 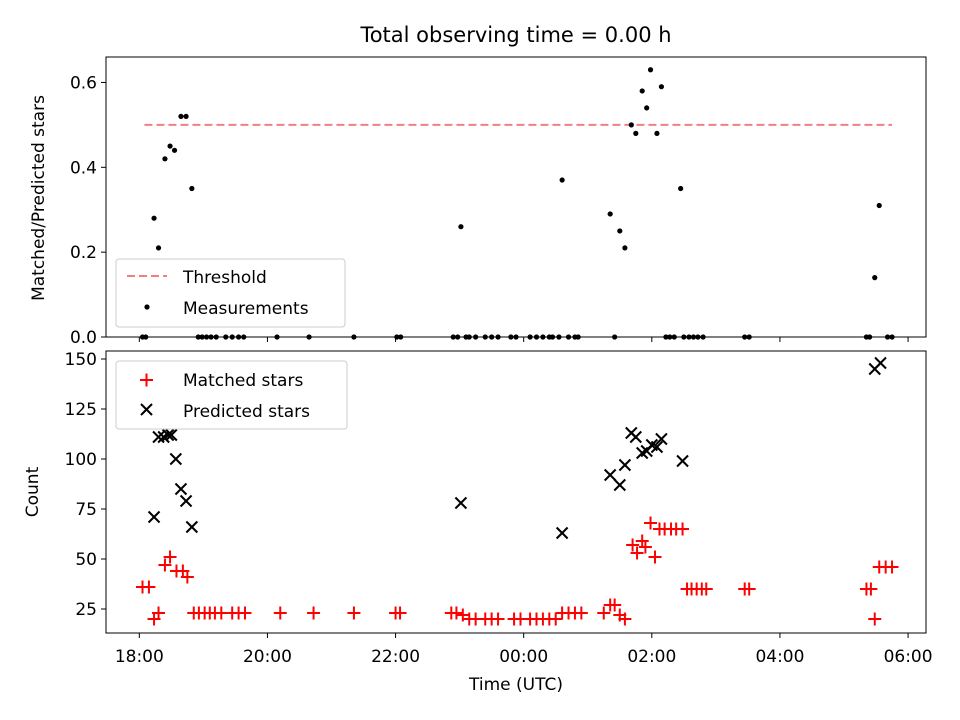 What do you see at coordinates (83, 83) in the screenshot?
I see `ratio-y-tick-label: 0.6` at bounding box center [83, 83].